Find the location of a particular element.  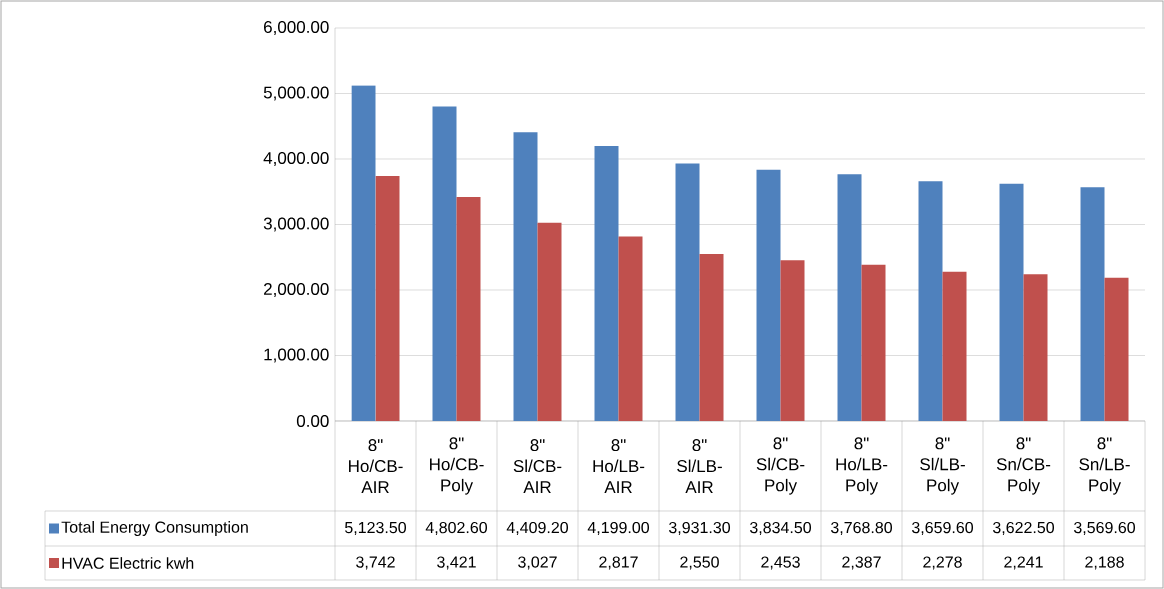

data-label: 2,241 is located at coordinates (1023, 563).